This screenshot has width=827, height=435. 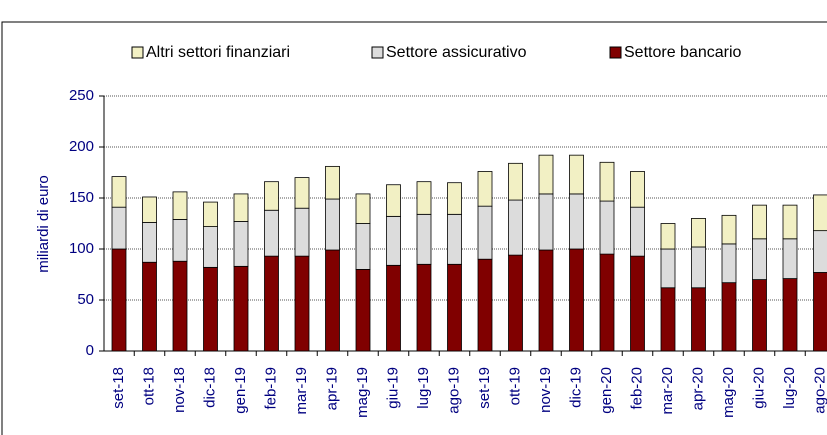 I want to click on y-tick-label: 200, so click(x=81, y=146).